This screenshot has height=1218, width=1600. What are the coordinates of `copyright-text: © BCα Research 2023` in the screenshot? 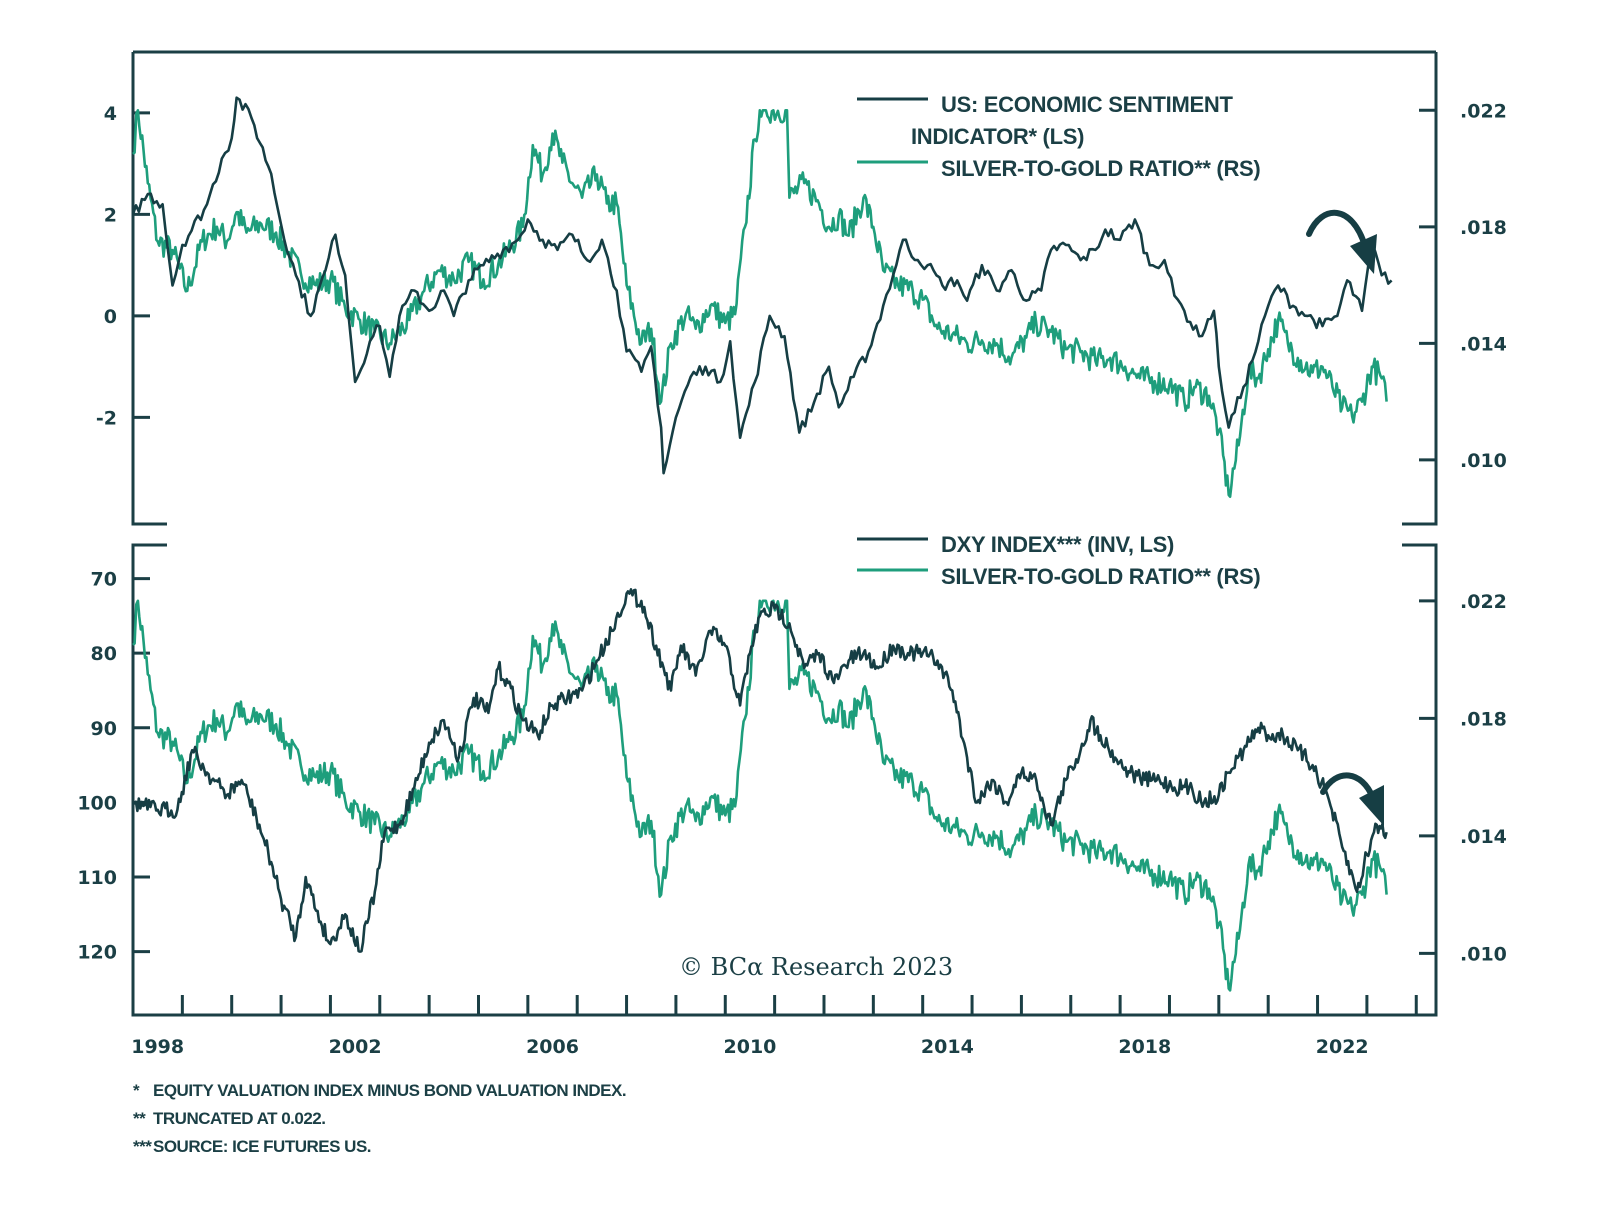 It's located at (816, 967).